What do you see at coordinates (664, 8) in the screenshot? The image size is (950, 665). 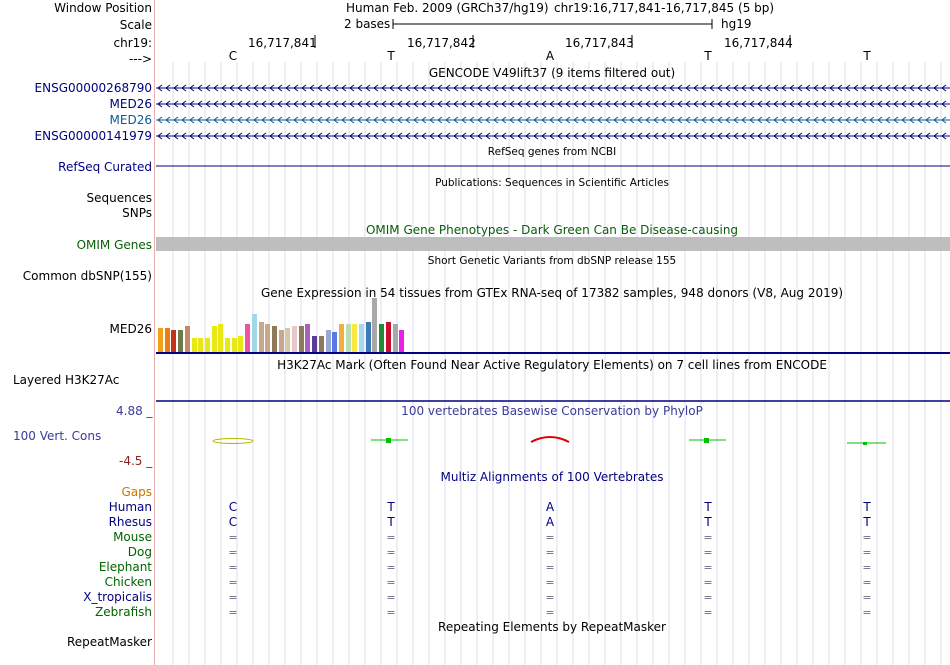 I see `region-text: chr19:16,717,841-16,717,845 (5 bp)` at bounding box center [664, 8].